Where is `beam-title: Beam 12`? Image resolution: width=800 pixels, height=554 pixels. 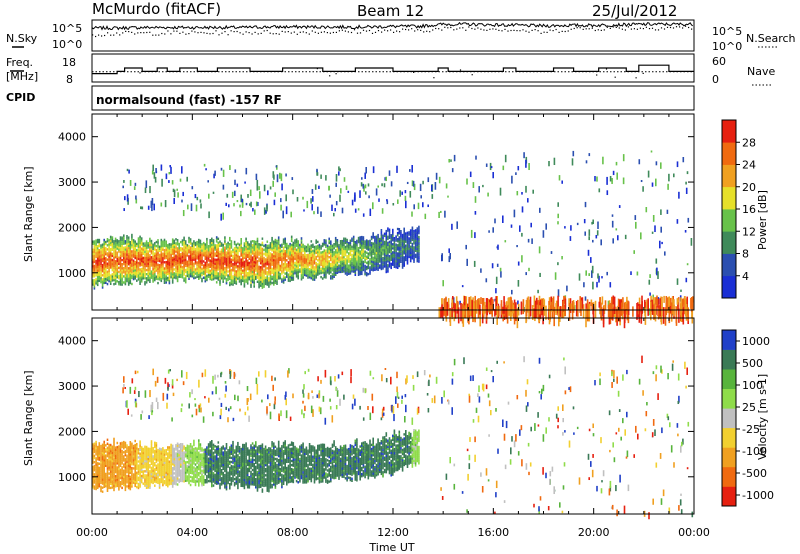 beam-title: Beam 12 is located at coordinates (390, 11).